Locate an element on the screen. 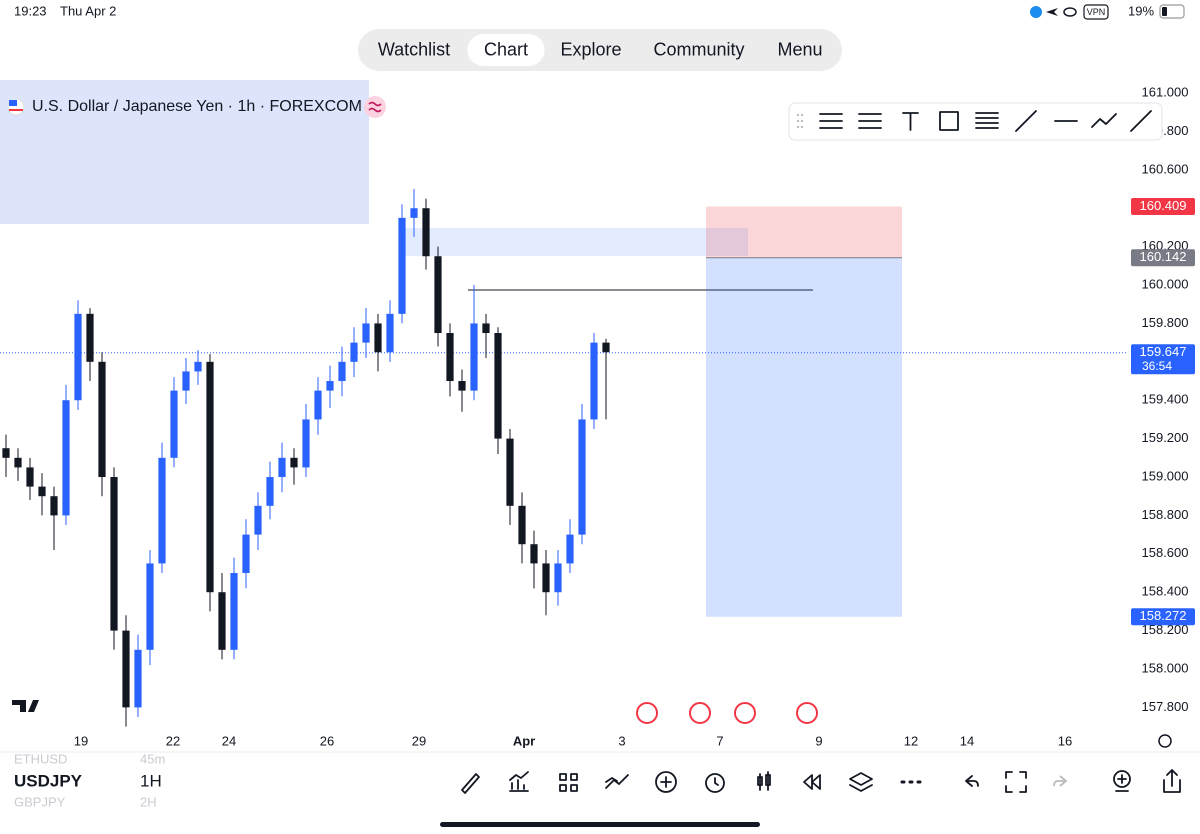  x-tick-label: 24 is located at coordinates (229, 740).